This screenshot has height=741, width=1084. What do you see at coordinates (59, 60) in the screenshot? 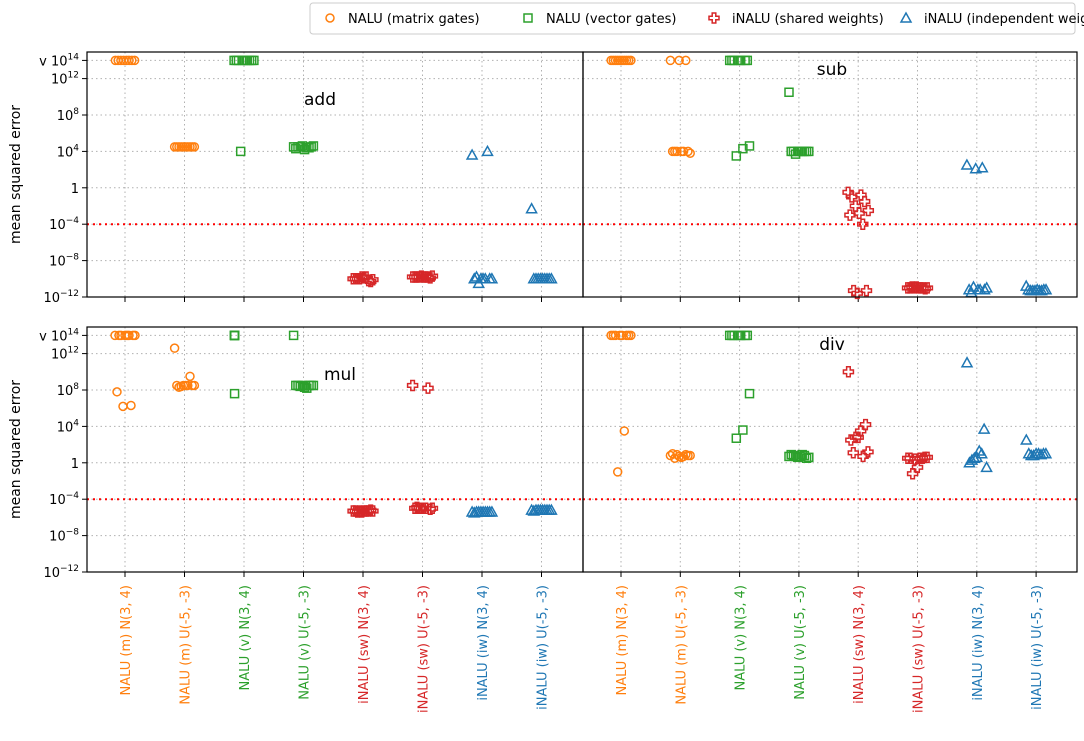
I see `y-tick-label: v 1014` at bounding box center [59, 60].